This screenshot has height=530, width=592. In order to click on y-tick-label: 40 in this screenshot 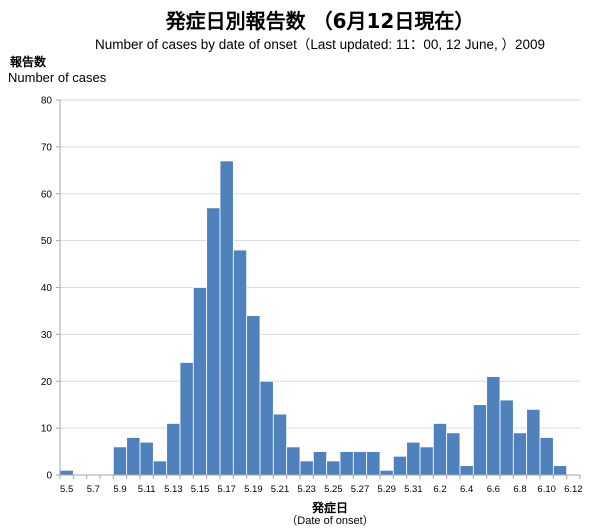, I will do `click(47, 288)`.